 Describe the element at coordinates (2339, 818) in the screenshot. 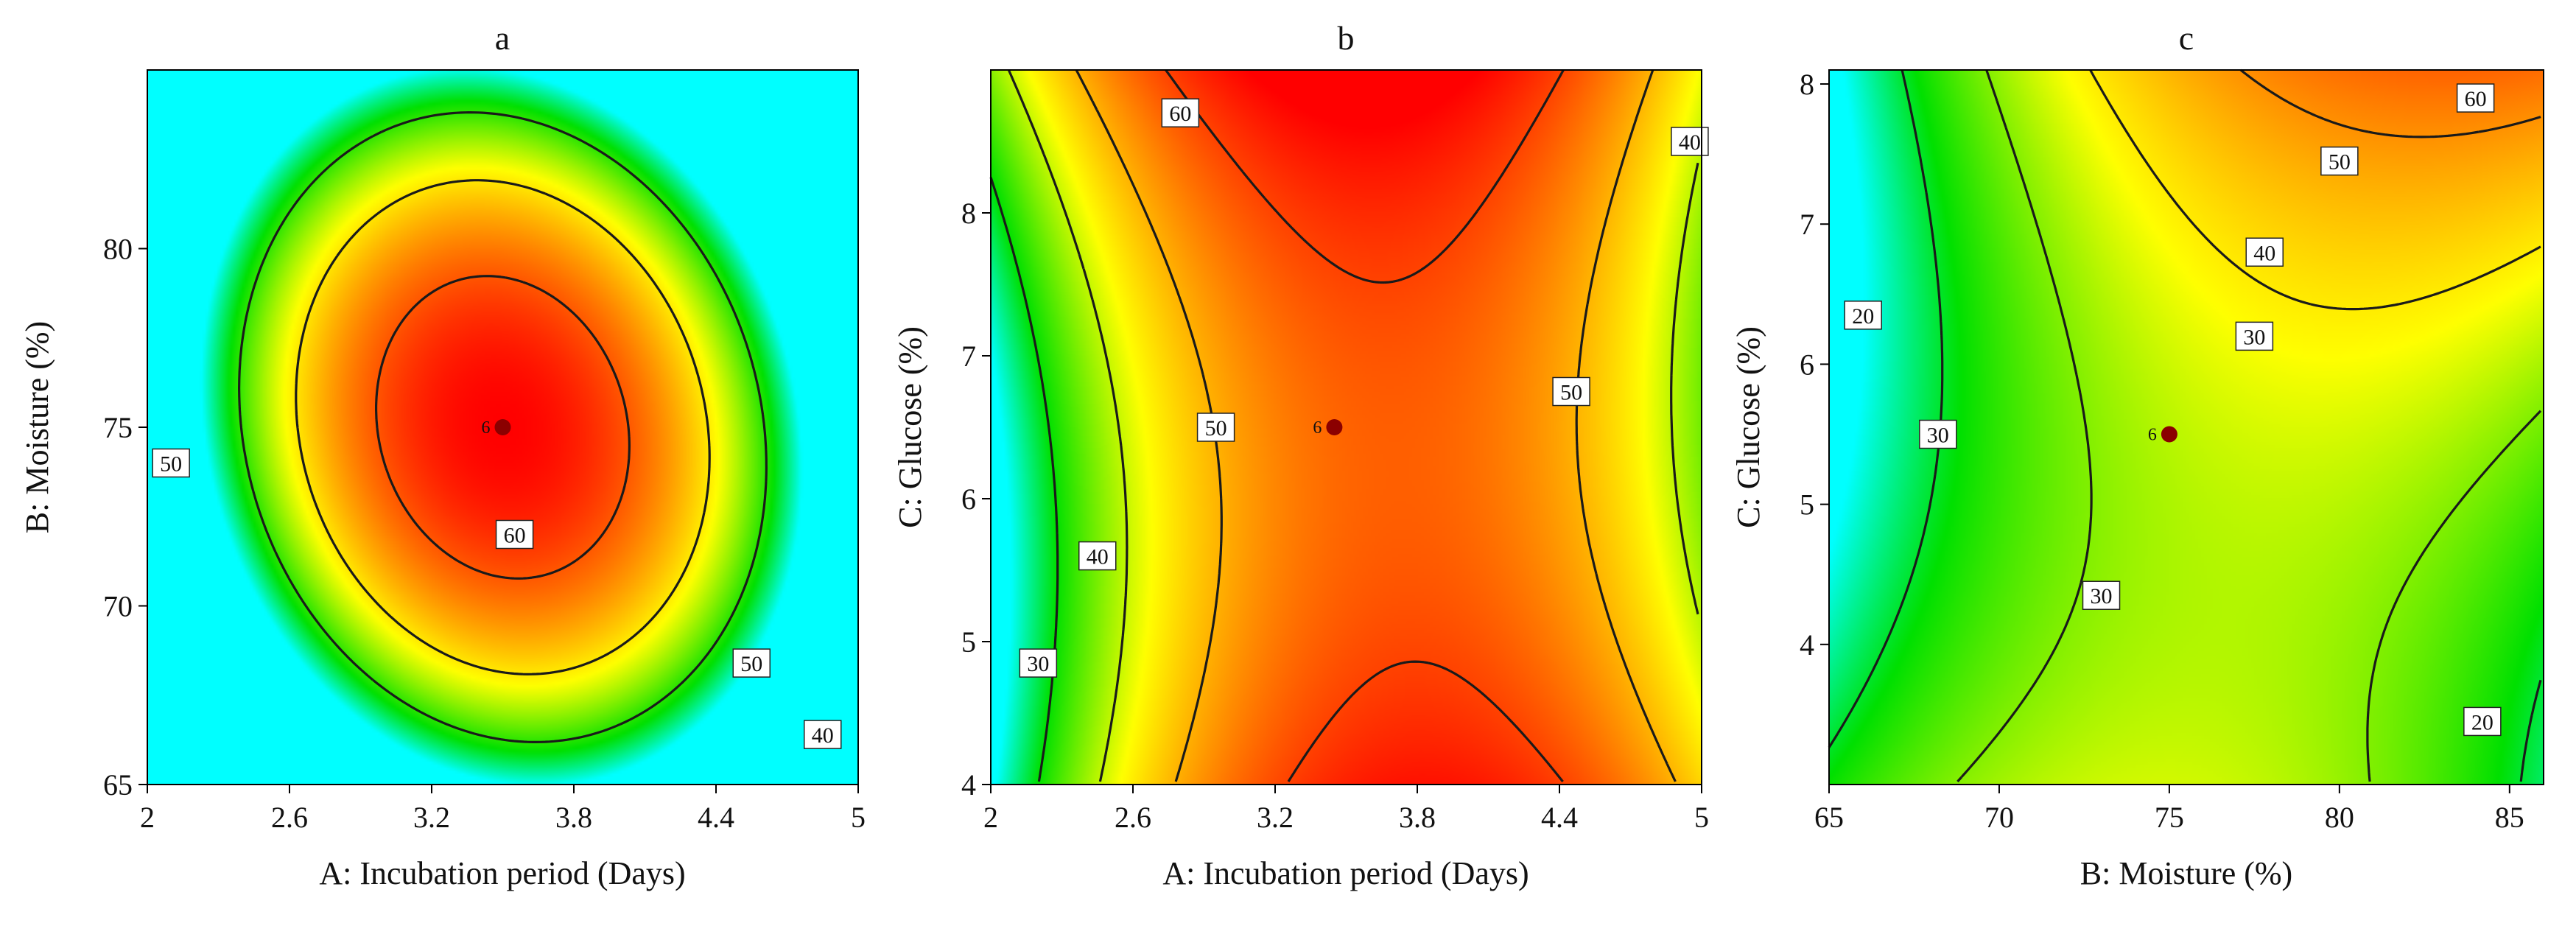

I see `x-tick-label: 80` at that location.